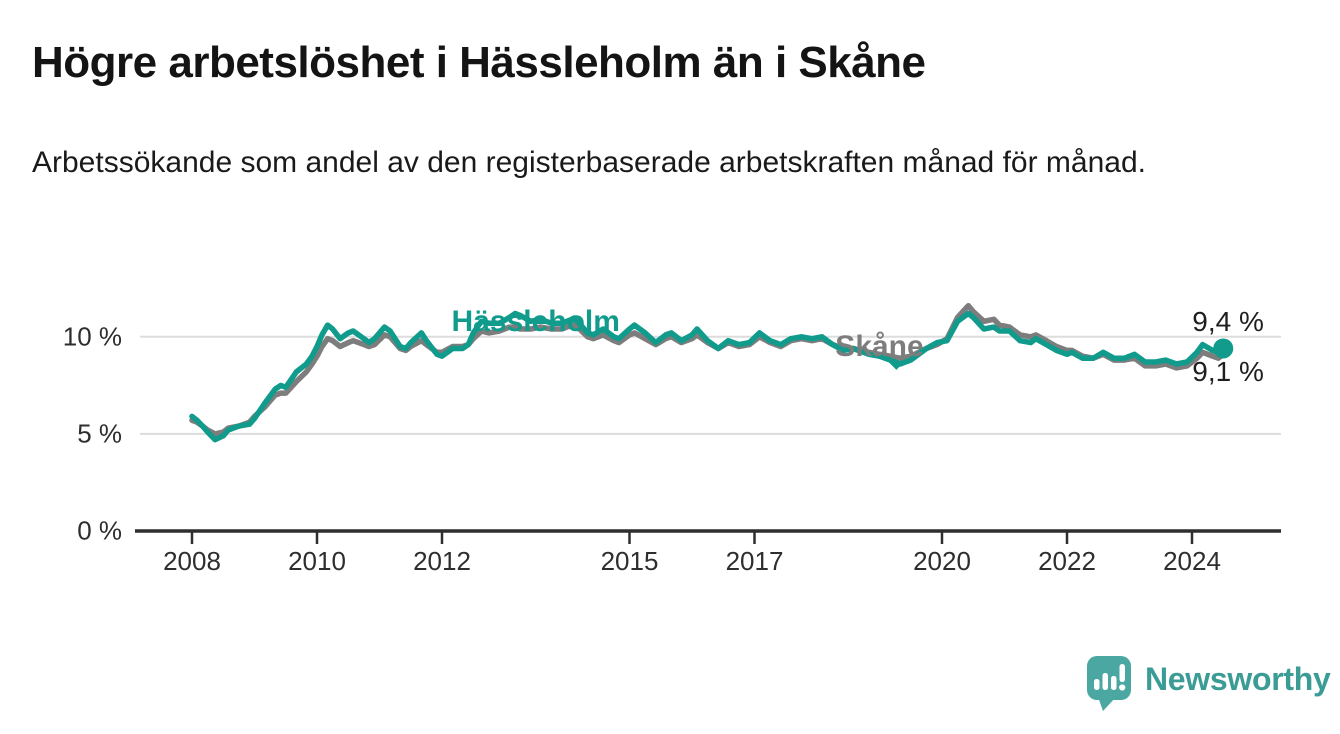  Describe the element at coordinates (754, 561) in the screenshot. I see `x-tick-label-2017: 2017` at that location.